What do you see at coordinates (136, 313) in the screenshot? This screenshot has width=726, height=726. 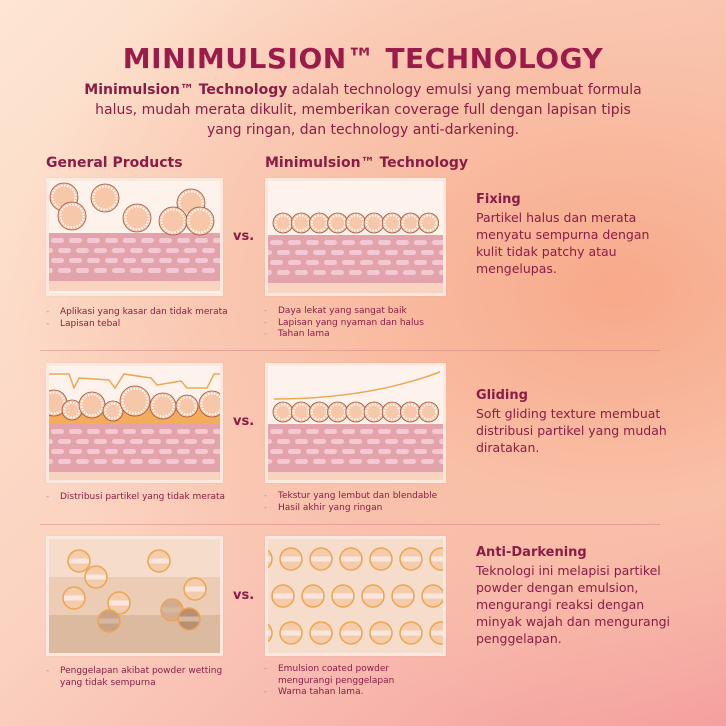 I see `bullet: Aplikasi yang kasar dan tidak merata` at bounding box center [136, 313].